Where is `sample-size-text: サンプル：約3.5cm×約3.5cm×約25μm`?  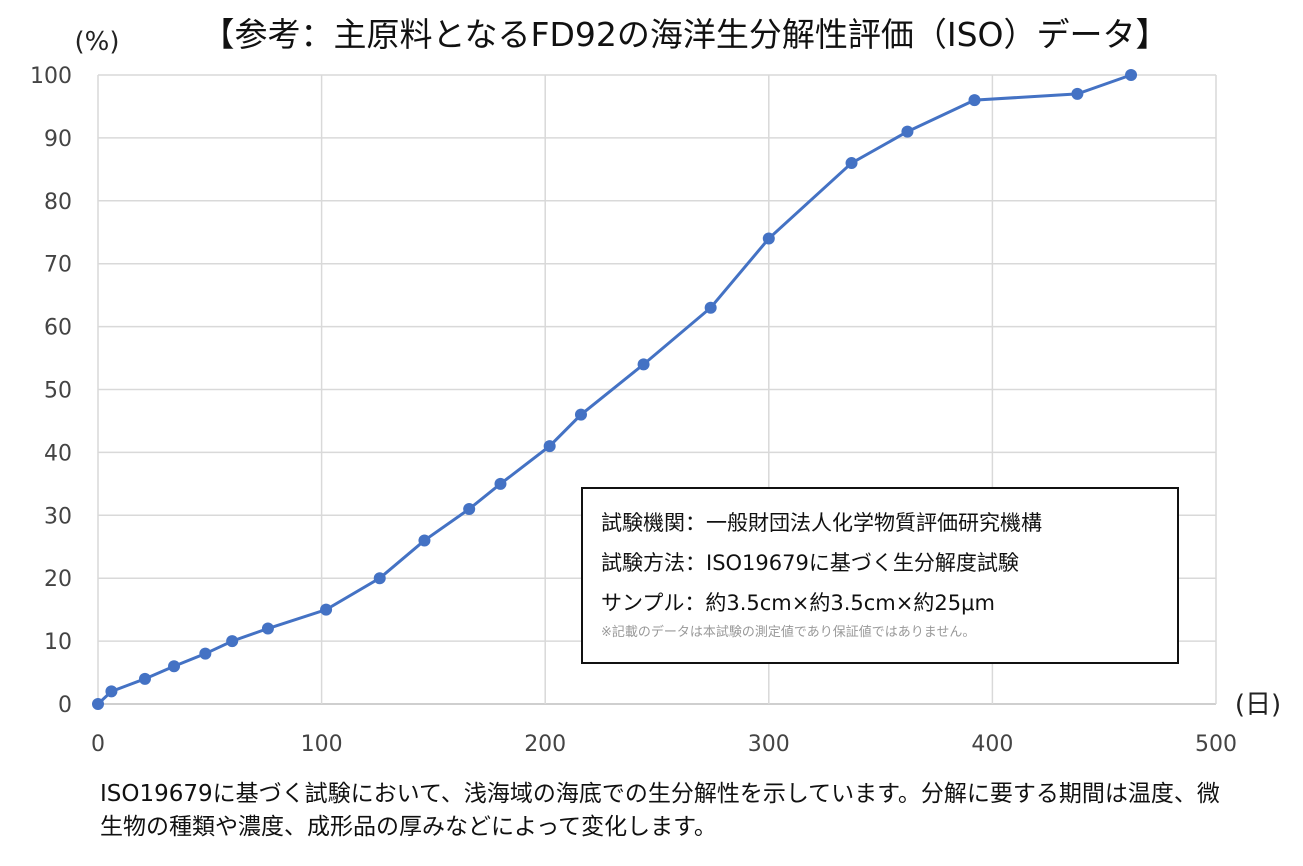
sample-size-text: サンプル：約3.5cm×約3.5cm×約25μm is located at coordinates (798, 603).